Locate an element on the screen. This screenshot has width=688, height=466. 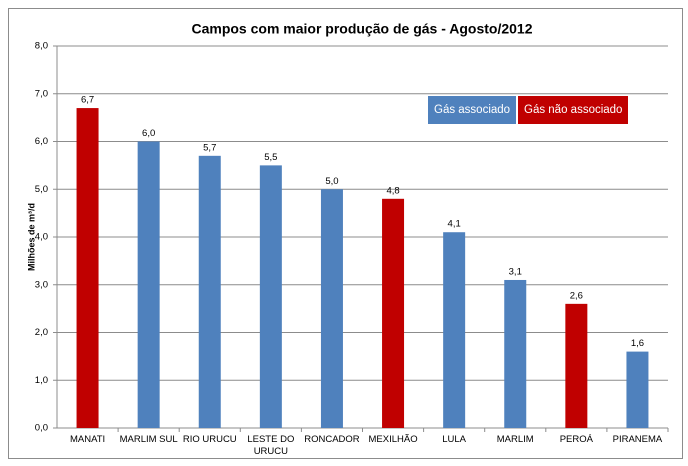
x-tick-label: PIRANEMA is located at coordinates (637, 439).